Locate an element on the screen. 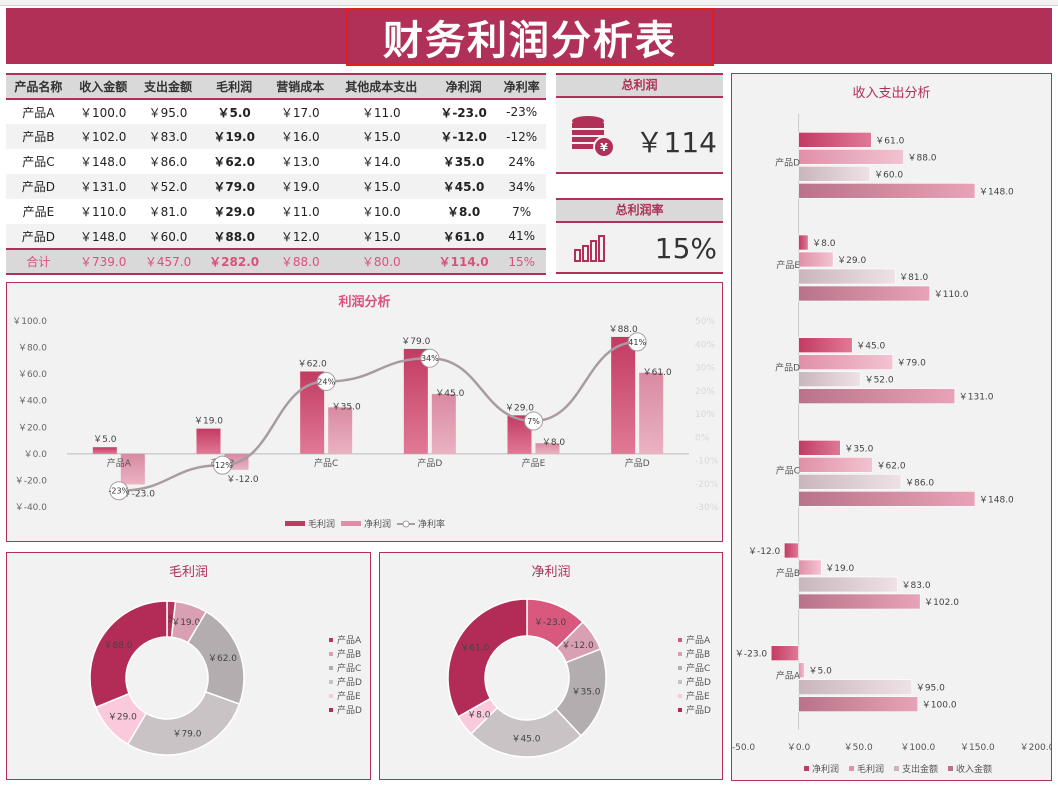 The height and width of the screenshot is (794, 1058). table-cell: ￥-23.0 is located at coordinates (463, 112).